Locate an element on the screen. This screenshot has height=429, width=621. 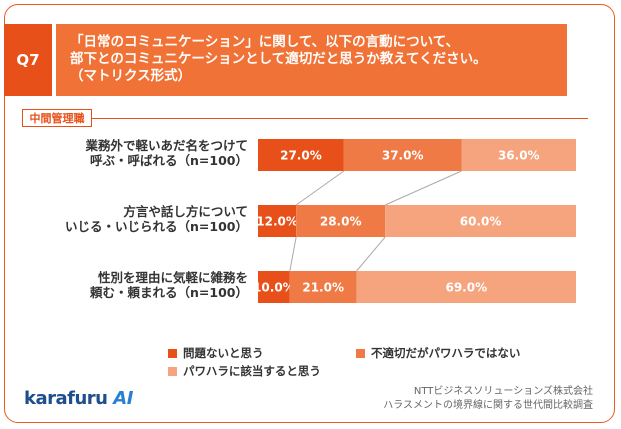
data-label: 36.0% is located at coordinates (519, 156).